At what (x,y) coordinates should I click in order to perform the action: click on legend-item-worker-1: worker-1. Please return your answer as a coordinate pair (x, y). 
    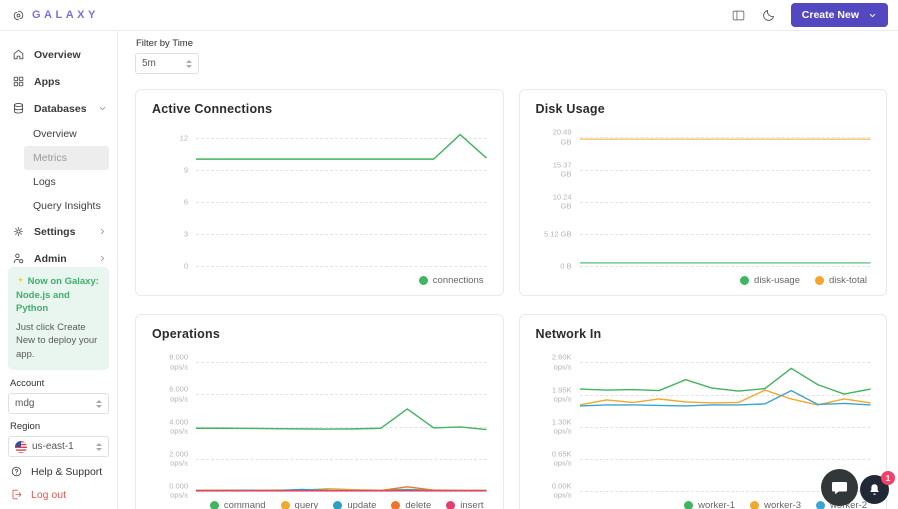
    Looking at the image, I should click on (709, 504).